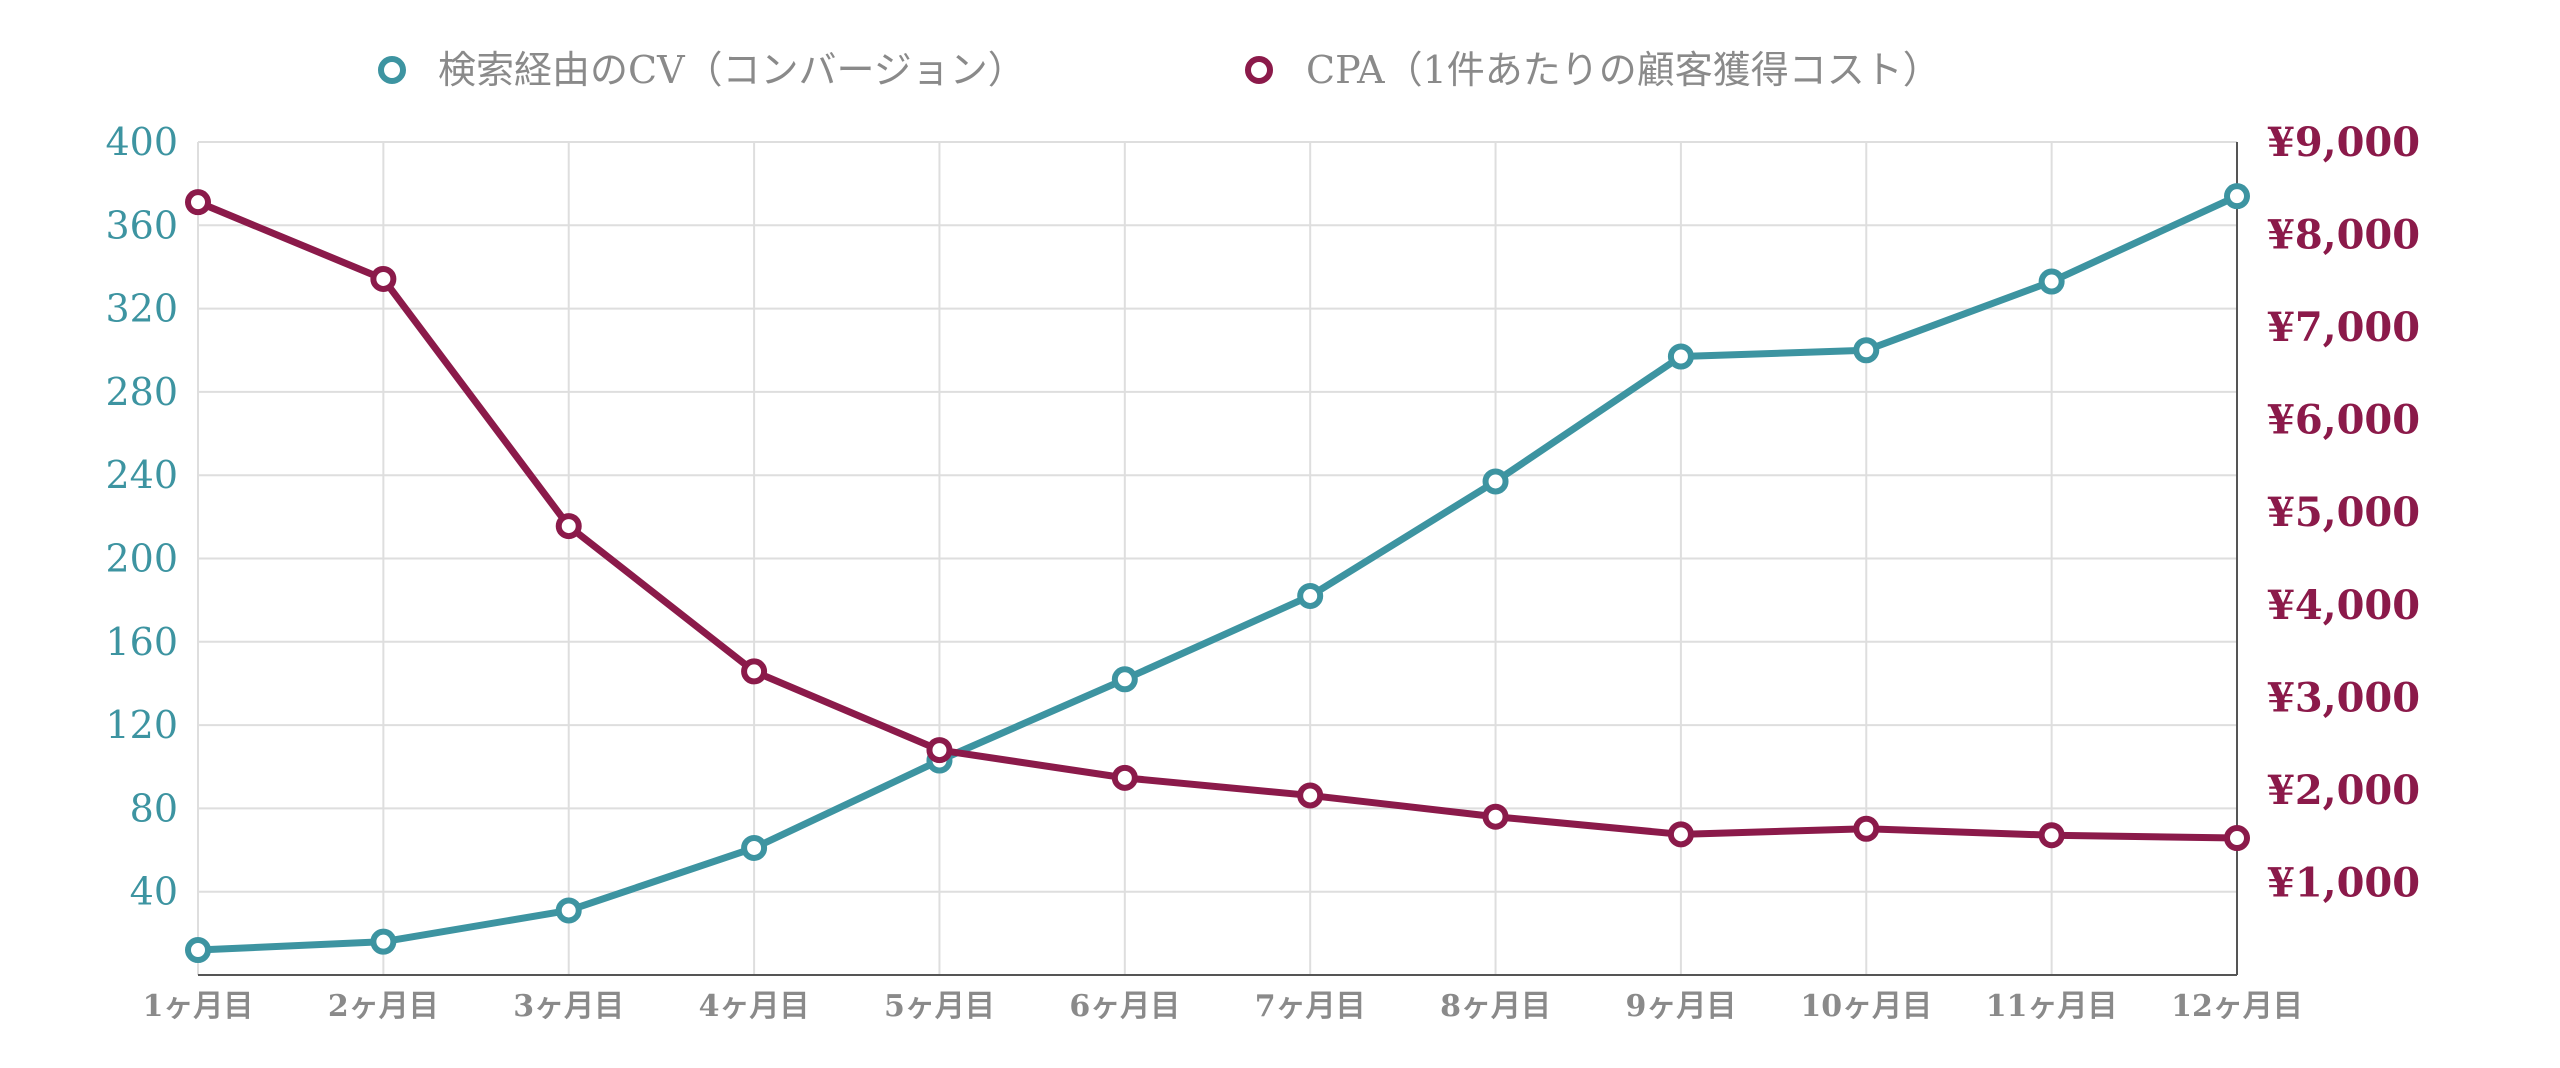 Image resolution: width=2560 pixels, height=1068 pixels. What do you see at coordinates (141, 142) in the screenshot?
I see `y-left-tick-label: 400` at bounding box center [141, 142].